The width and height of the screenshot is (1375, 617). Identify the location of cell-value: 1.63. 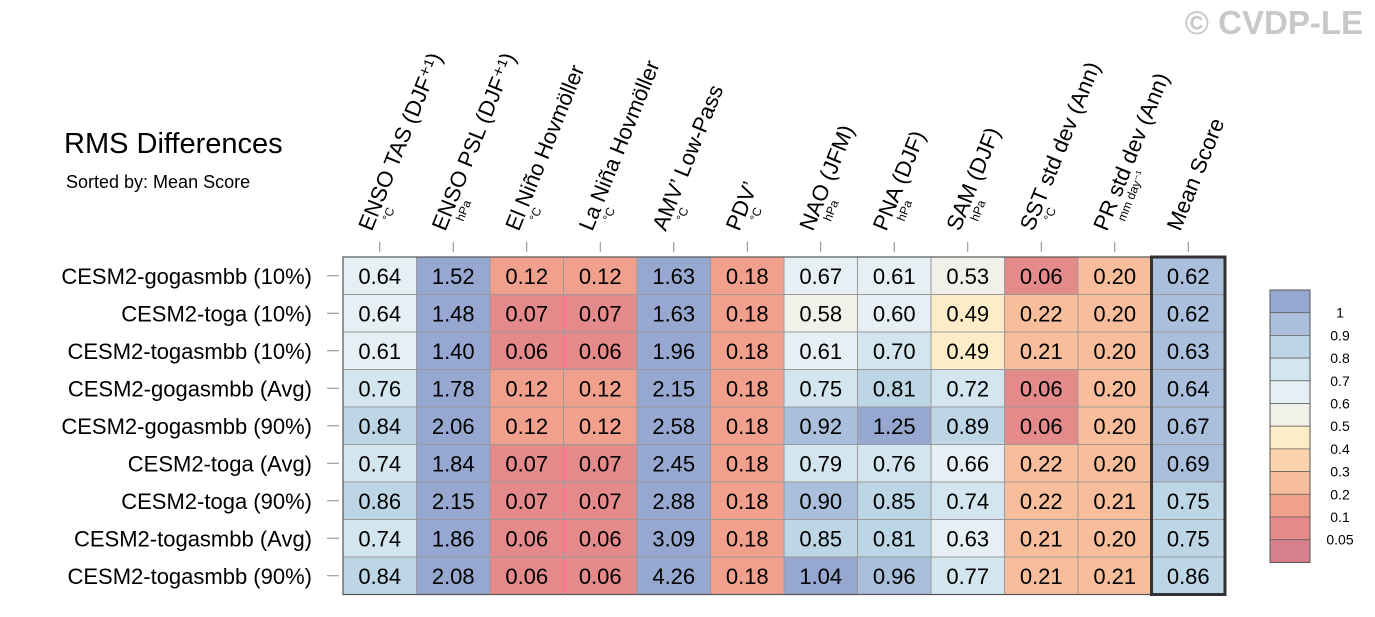
(673, 313).